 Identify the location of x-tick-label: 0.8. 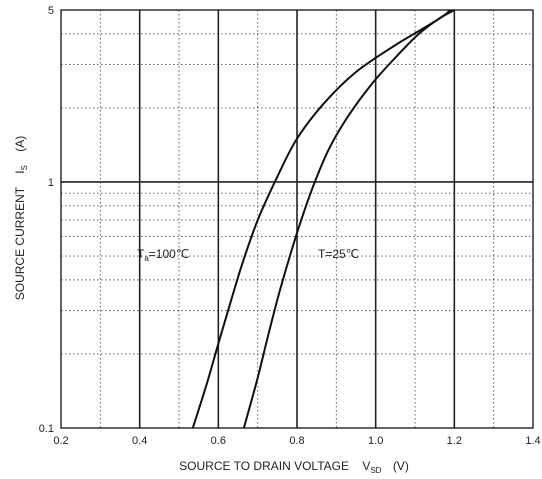
(296, 441).